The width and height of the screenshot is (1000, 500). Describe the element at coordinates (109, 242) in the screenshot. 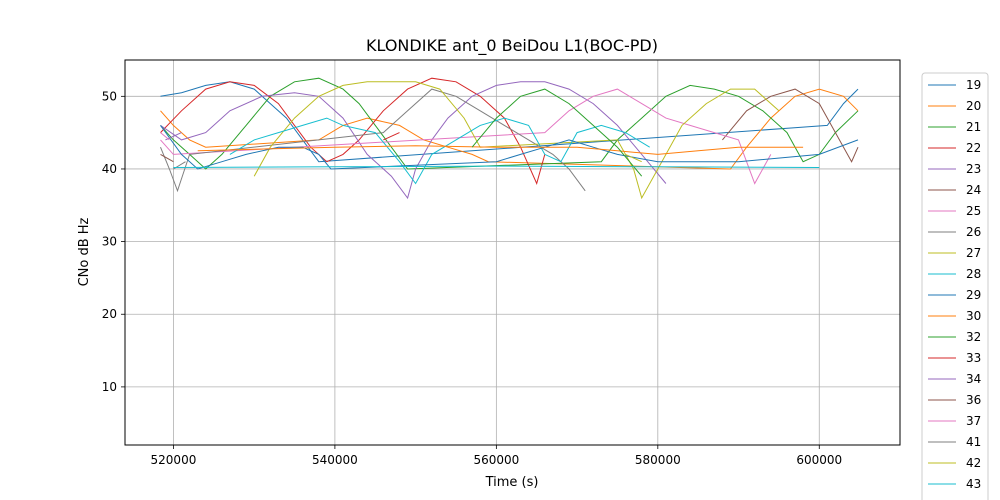

I see `y-tick-label: 30` at that location.